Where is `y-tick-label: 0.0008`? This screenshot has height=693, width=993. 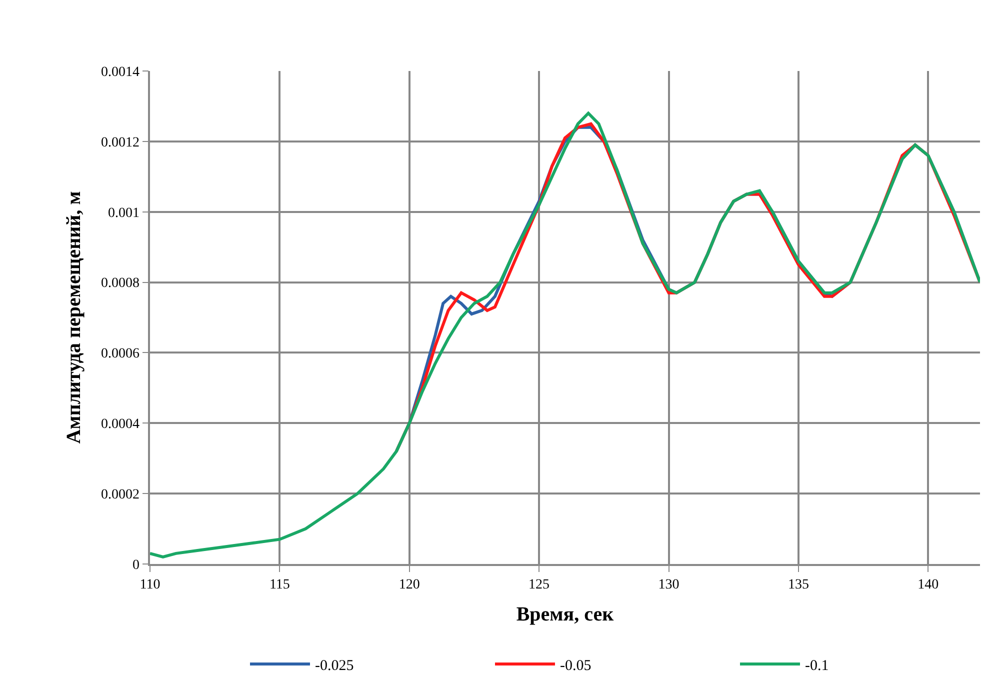 y-tick-label: 0.0008 is located at coordinates (120, 284).